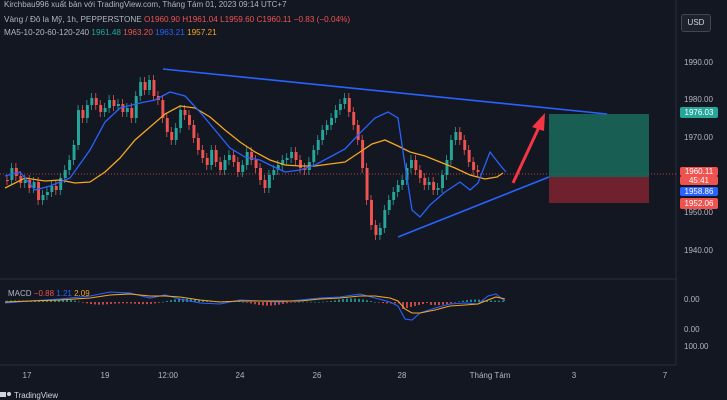  I want to click on tradingview-logo-icon, so click(5, 394).